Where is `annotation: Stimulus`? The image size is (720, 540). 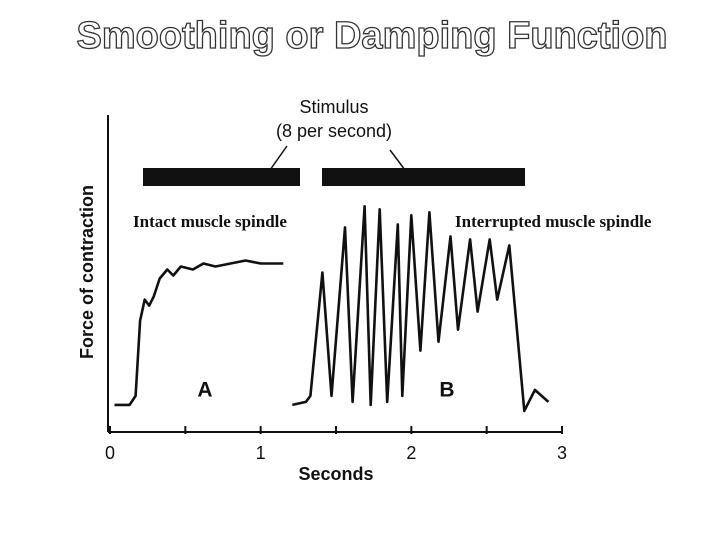
annotation: Stimulus is located at coordinates (333, 107).